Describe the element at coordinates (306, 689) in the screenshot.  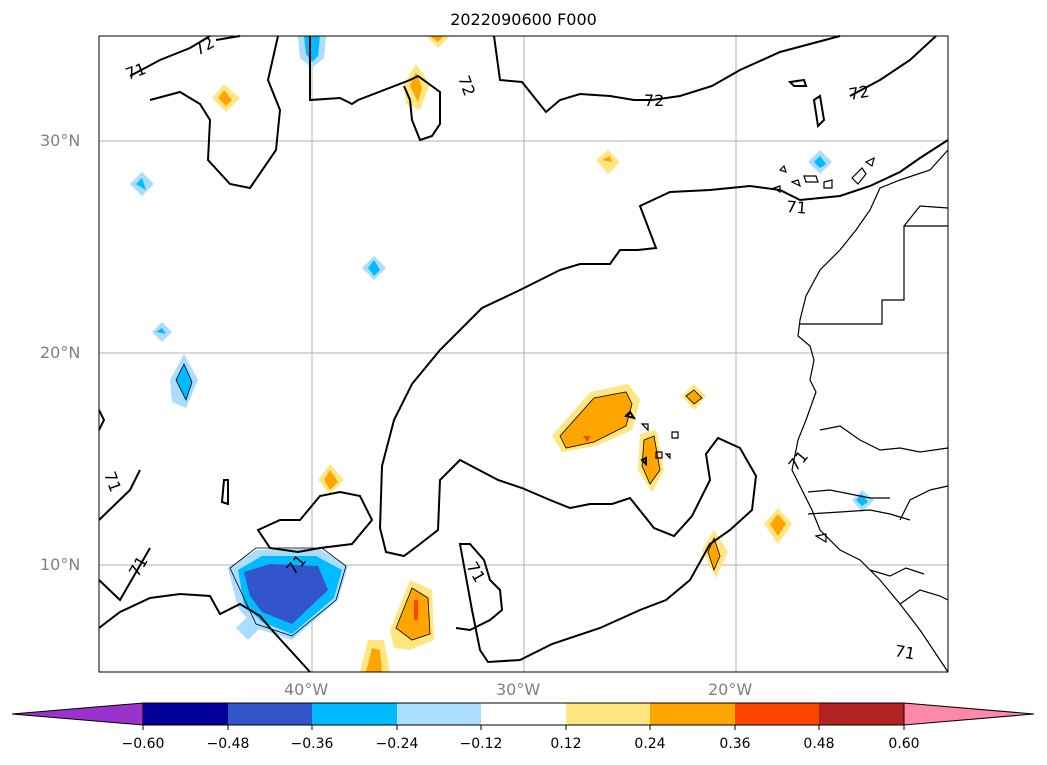
I see `lon-label-40w: 40°W` at that location.